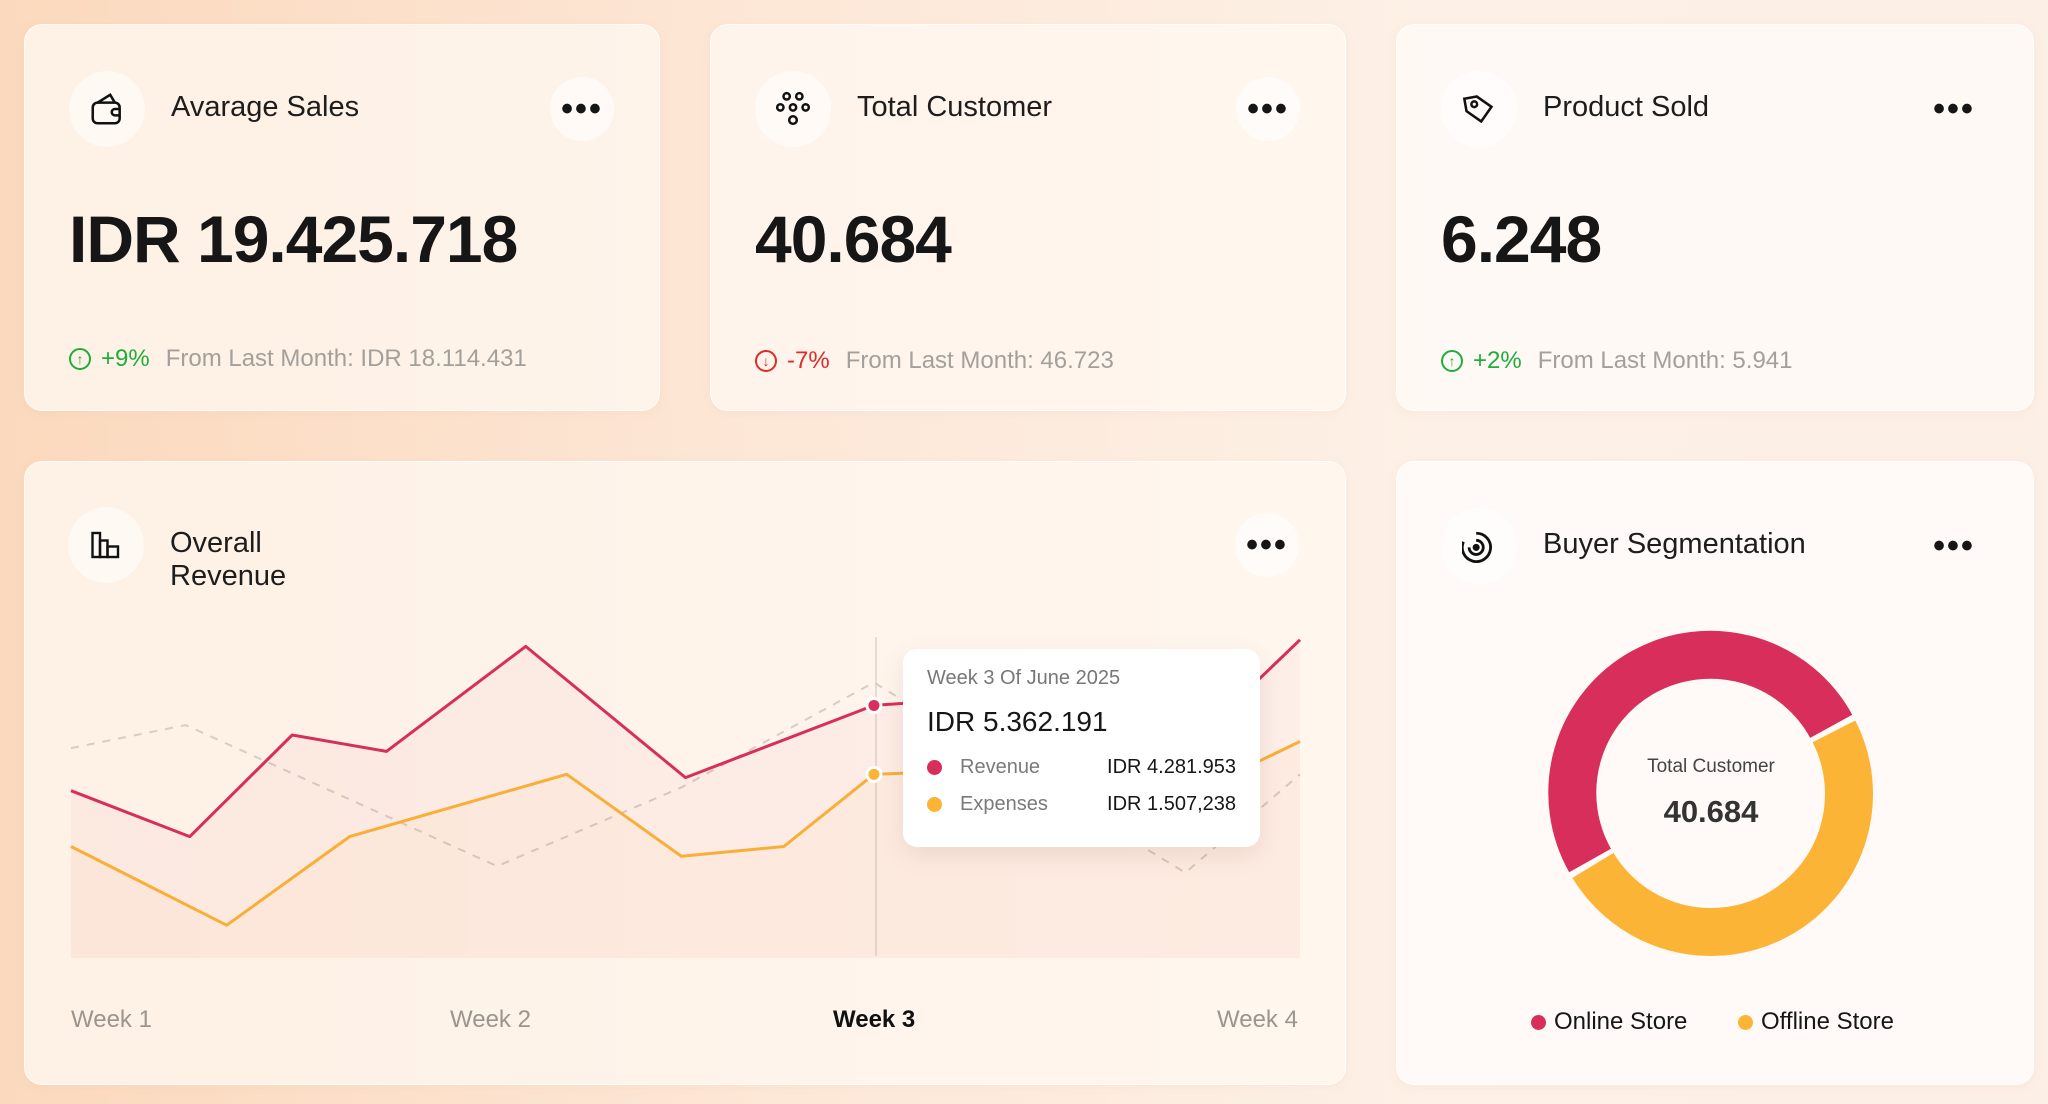 This screenshot has height=1104, width=2048. I want to click on card-title: Avarage Sales, so click(265, 107).